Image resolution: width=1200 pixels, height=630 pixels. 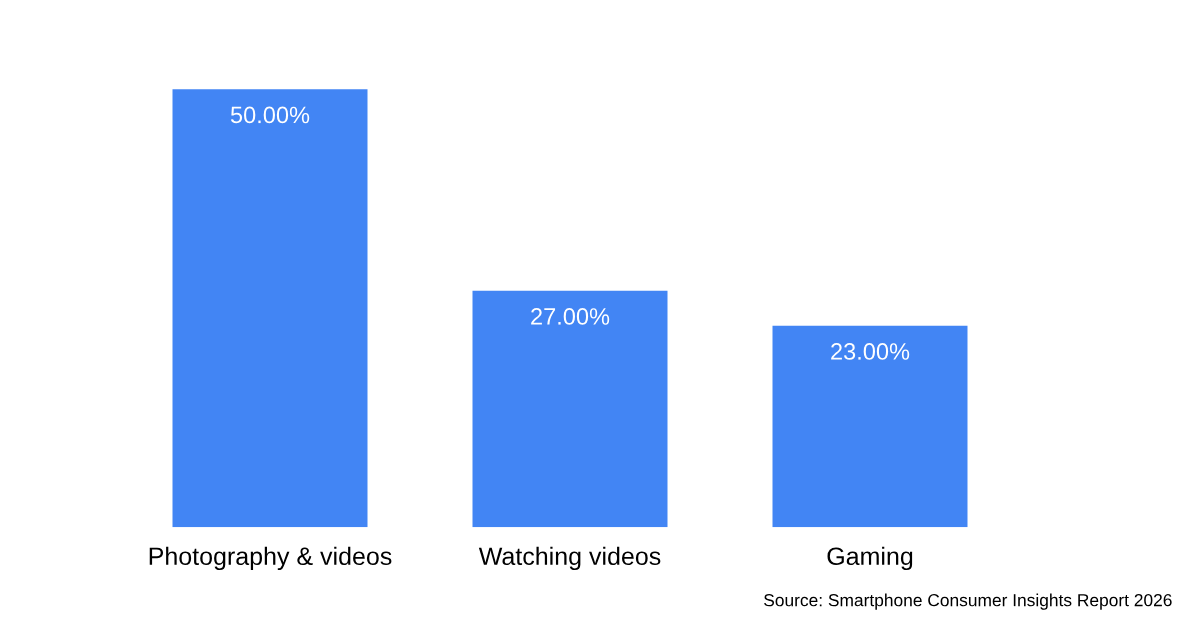 What do you see at coordinates (870, 558) in the screenshot?
I see `x-tick-label: Gaming` at bounding box center [870, 558].